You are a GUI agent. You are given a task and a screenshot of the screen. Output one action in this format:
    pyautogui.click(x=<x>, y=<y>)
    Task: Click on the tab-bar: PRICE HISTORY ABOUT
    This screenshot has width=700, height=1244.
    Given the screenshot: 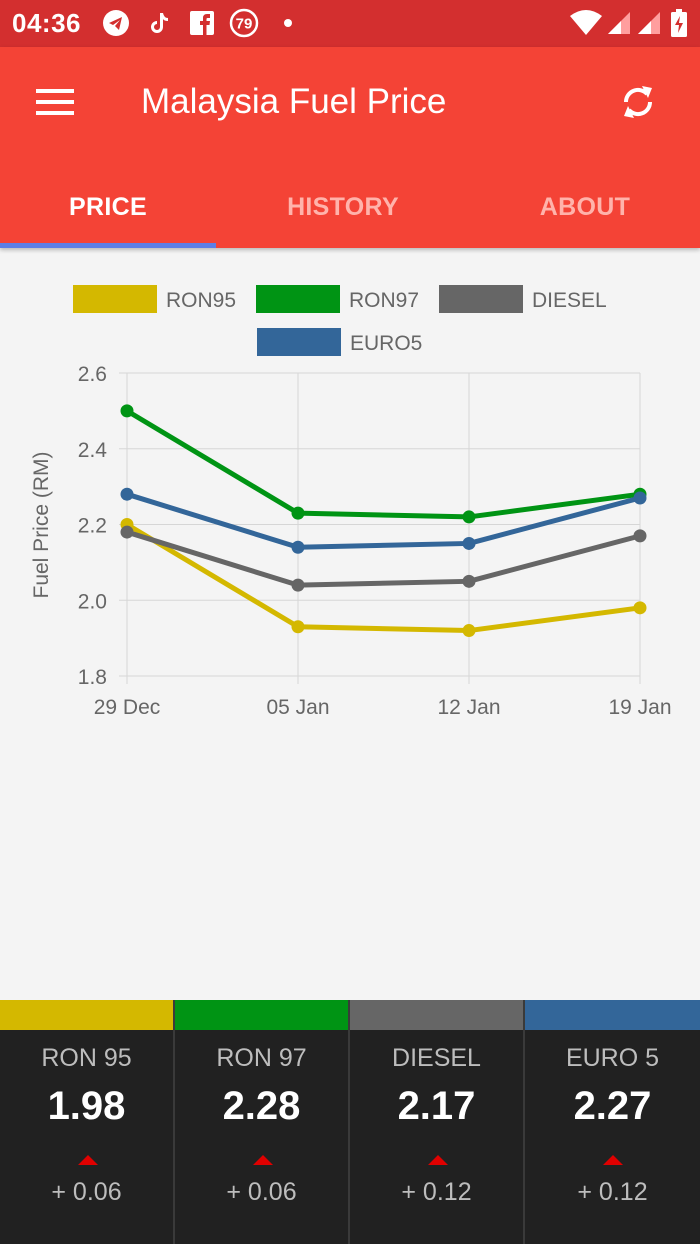 What is the action you would take?
    pyautogui.click(x=350, y=207)
    